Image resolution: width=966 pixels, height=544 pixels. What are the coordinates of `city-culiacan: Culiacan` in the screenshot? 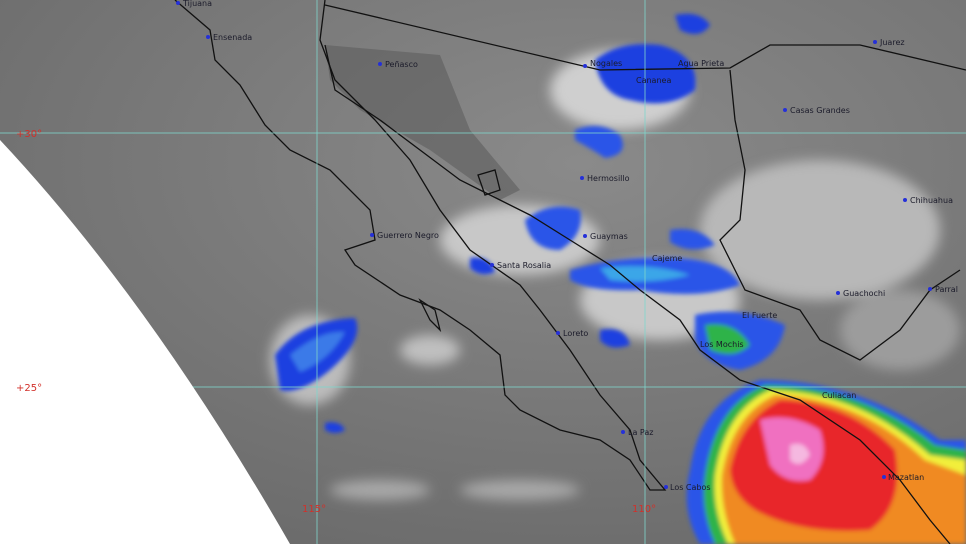 It's located at (839, 395).